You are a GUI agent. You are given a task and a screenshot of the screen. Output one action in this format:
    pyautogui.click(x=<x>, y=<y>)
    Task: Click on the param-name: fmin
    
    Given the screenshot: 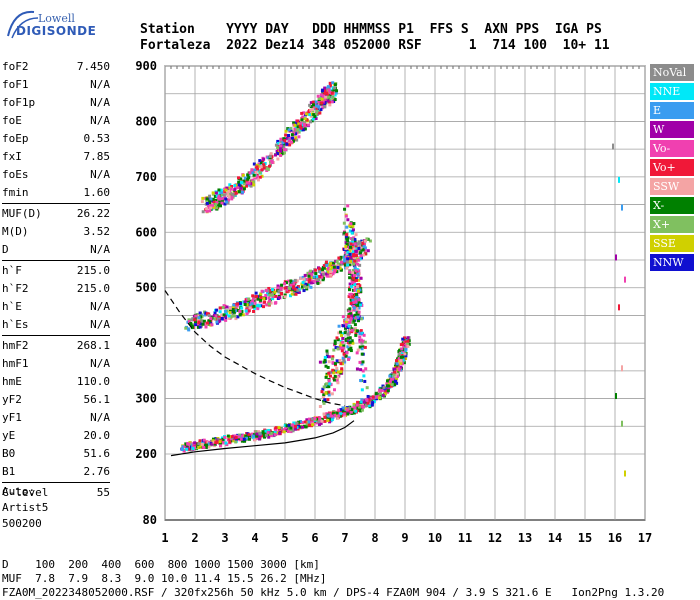 What is the action you would take?
    pyautogui.click(x=15, y=192)
    